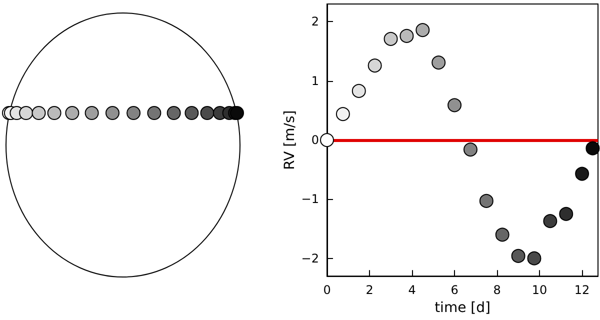 This screenshot has width=600, height=320. What do you see at coordinates (370, 290) in the screenshot?
I see `x-tick-label: 2` at bounding box center [370, 290].